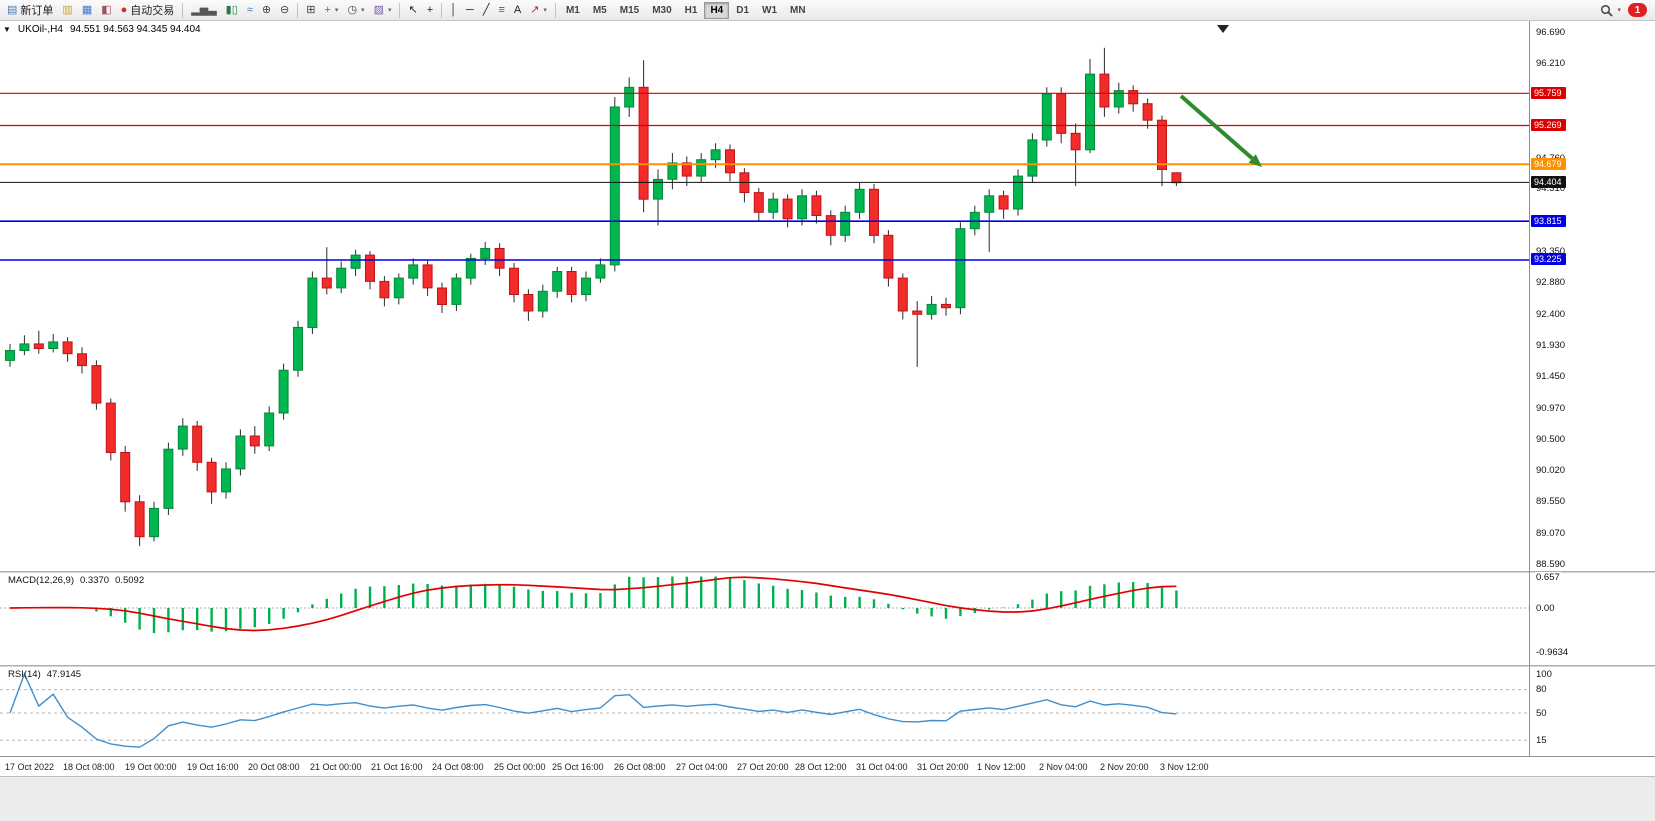 The height and width of the screenshot is (821, 1655). What do you see at coordinates (7, 29) in the screenshot?
I see `one-click-trading-icon: ▼` at bounding box center [7, 29].